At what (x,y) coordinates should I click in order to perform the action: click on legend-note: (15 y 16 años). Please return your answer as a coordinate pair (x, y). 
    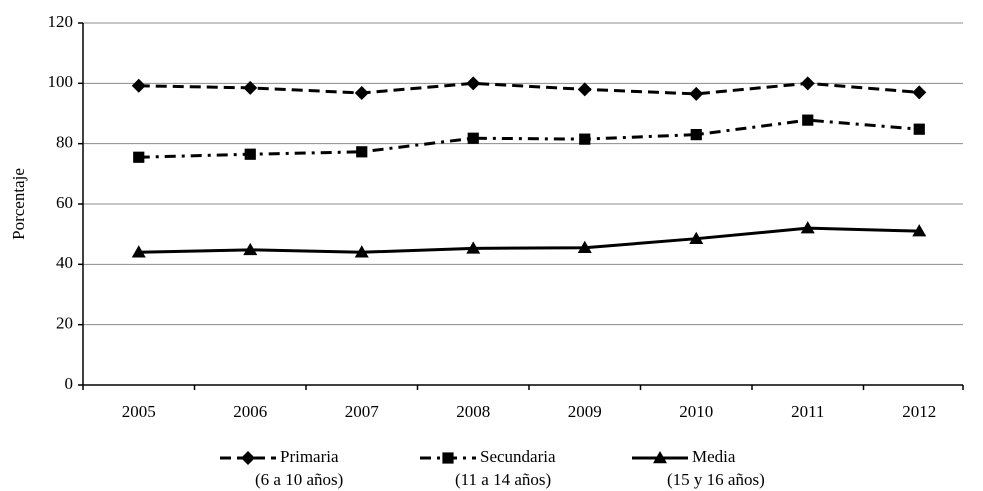
    Looking at the image, I should click on (716, 479).